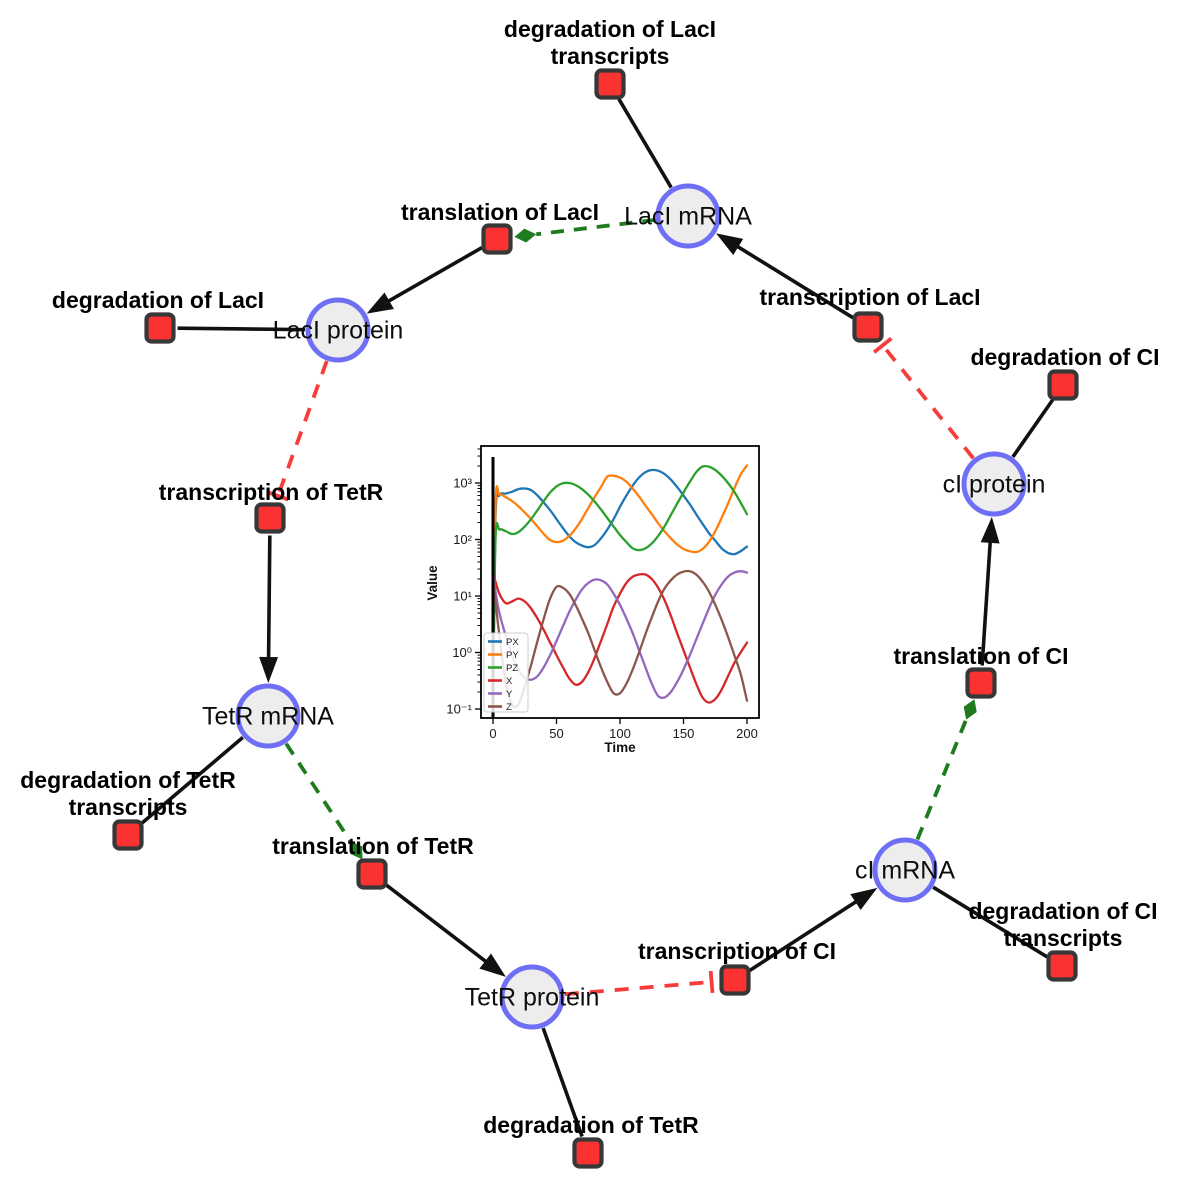 The image size is (1189, 1200). What do you see at coordinates (620, 733) in the screenshot?
I see `x-tick-label: 100` at bounding box center [620, 733].